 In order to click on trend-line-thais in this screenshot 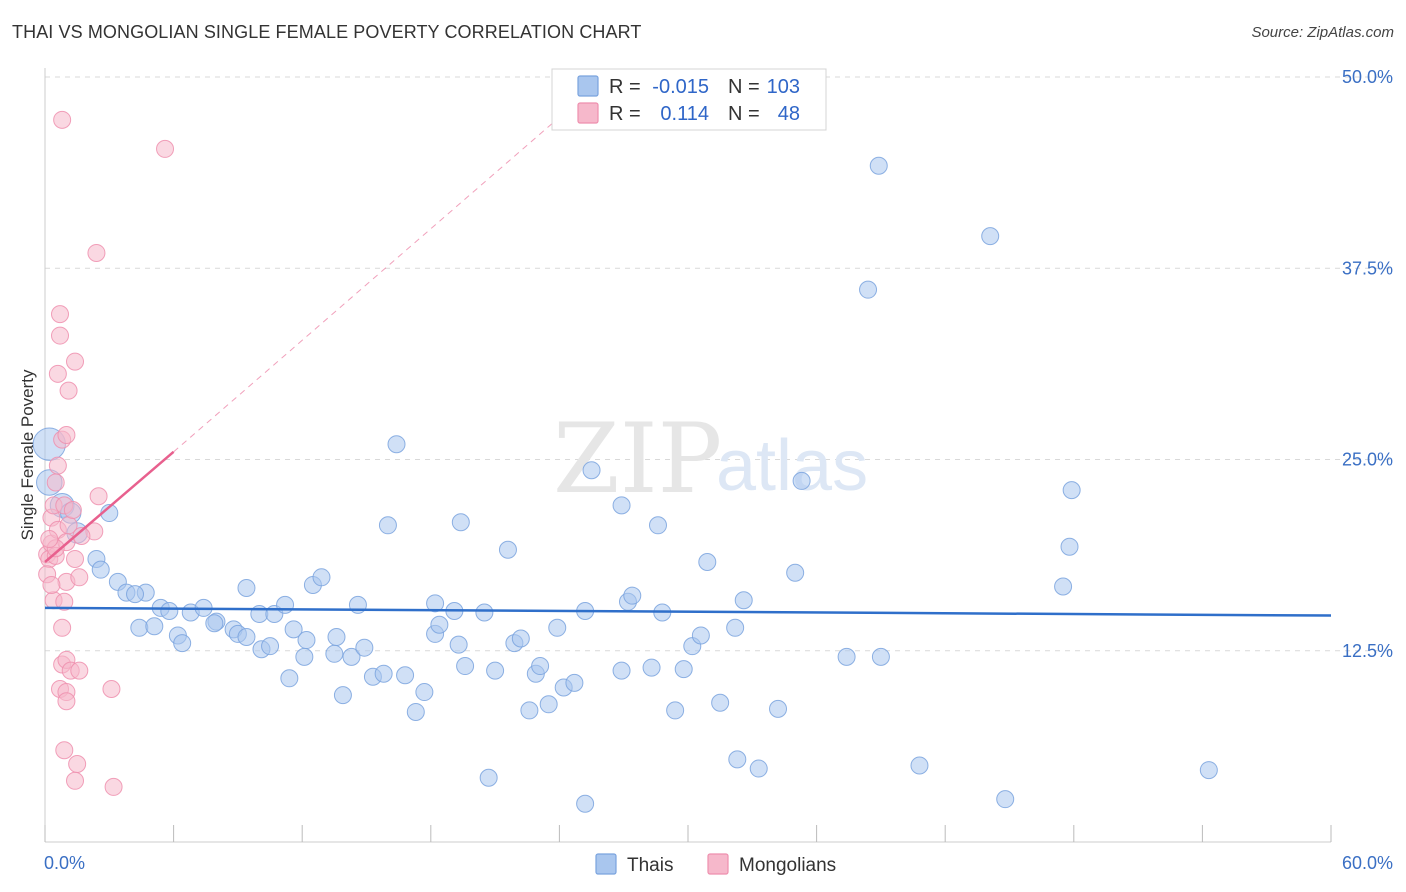, I will do `click(688, 611)`.